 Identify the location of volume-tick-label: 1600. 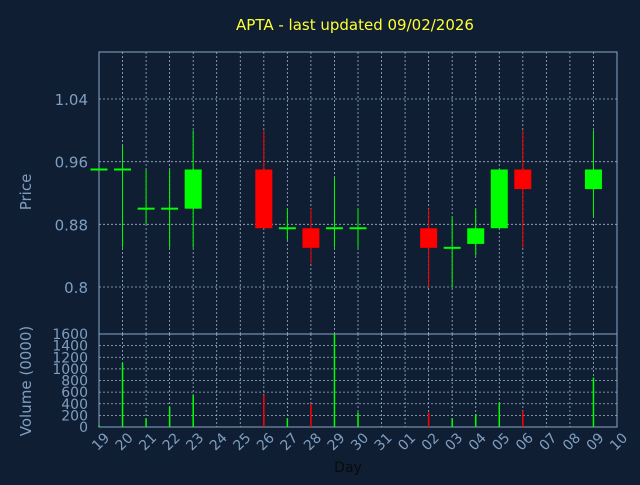
(70, 335).